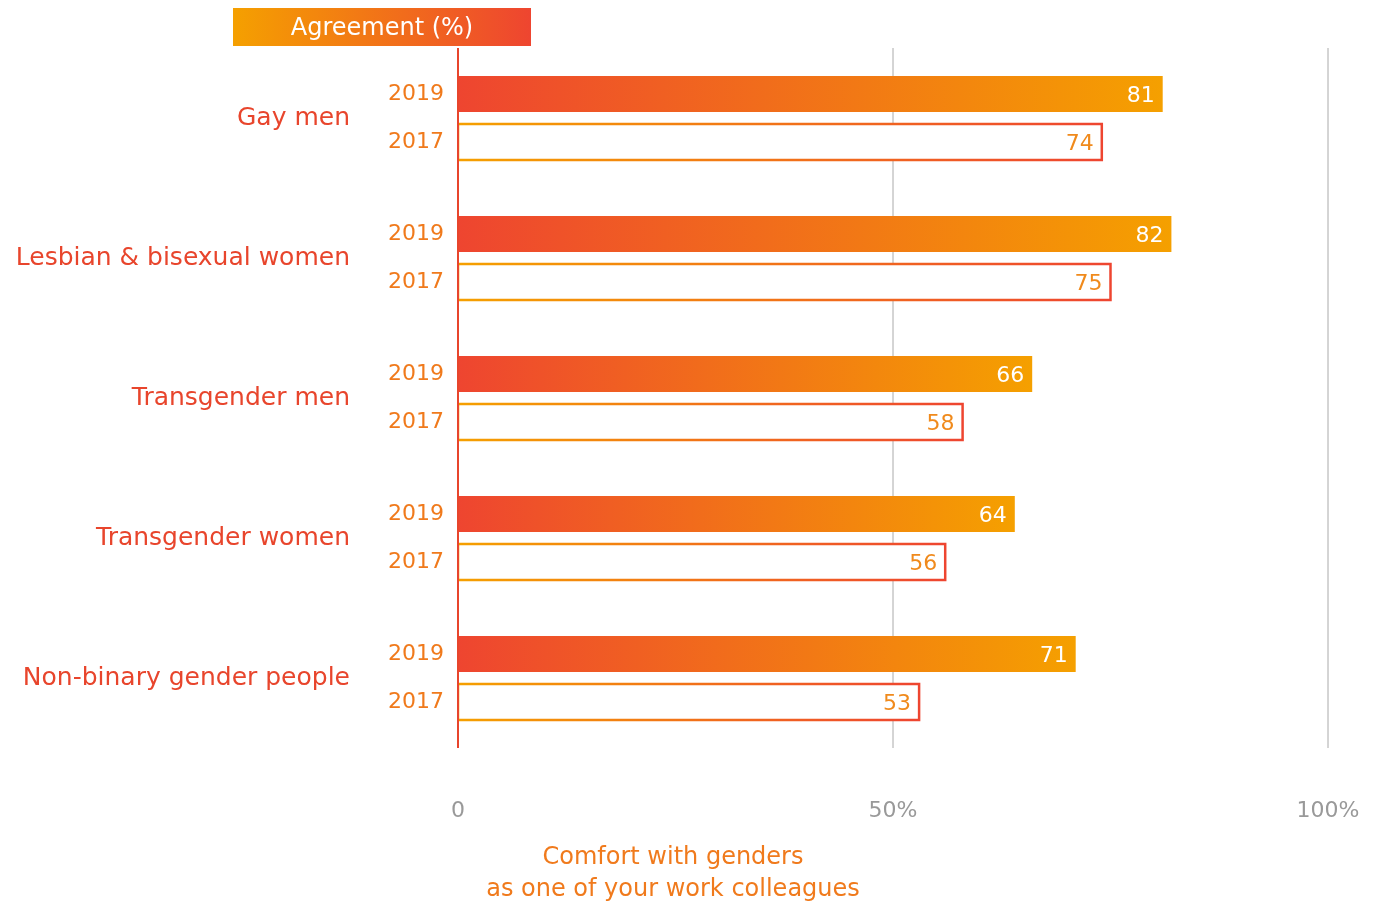 The height and width of the screenshot is (902, 1385). Describe the element at coordinates (1079, 142) in the screenshot. I see `data-label: 74` at that location.